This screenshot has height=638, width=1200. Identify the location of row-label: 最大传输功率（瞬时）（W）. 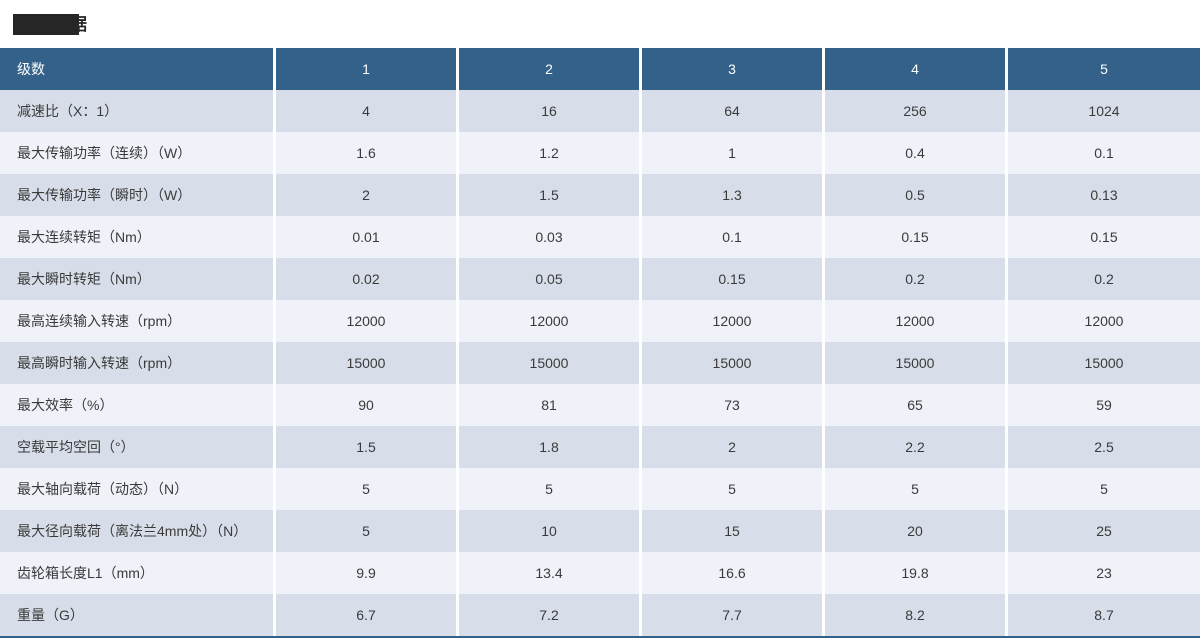
(136, 195).